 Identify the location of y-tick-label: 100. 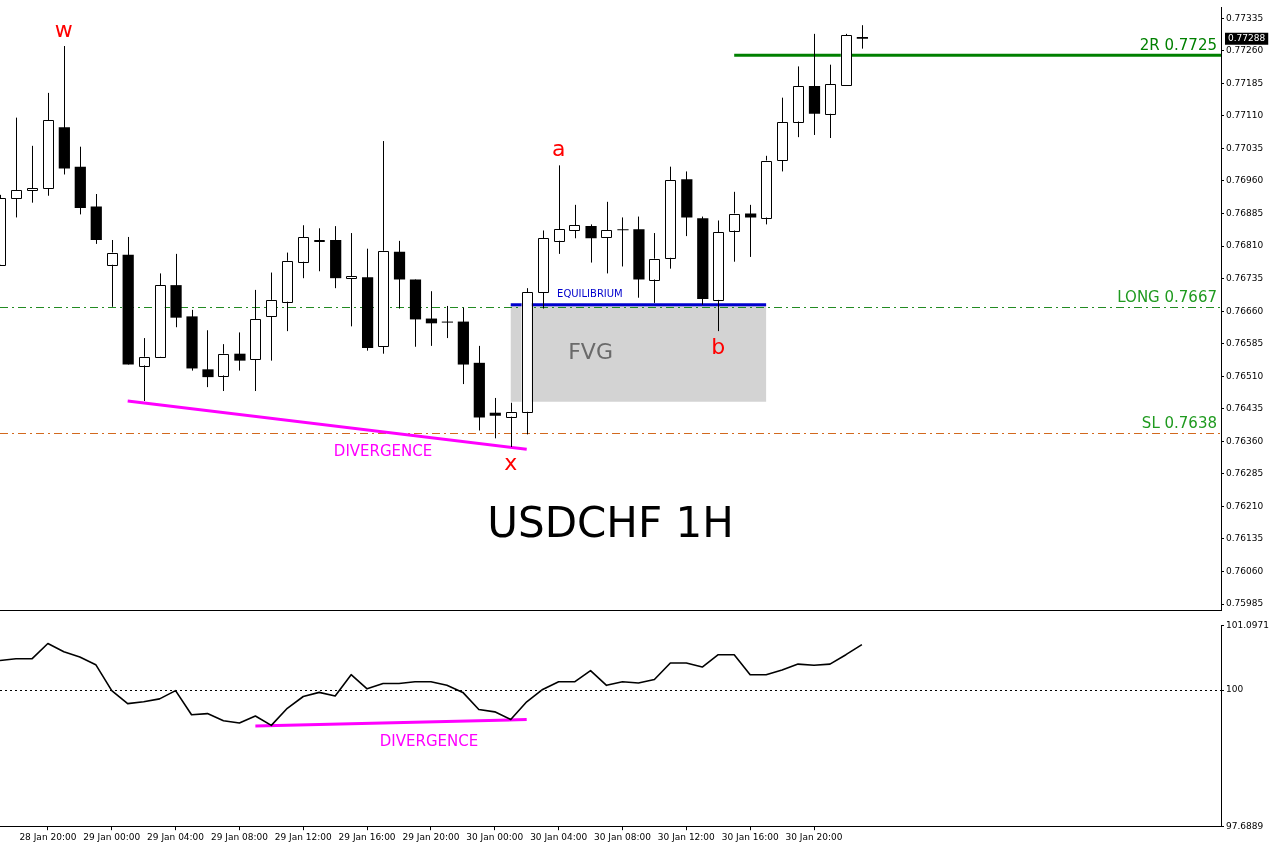
(1235, 689).